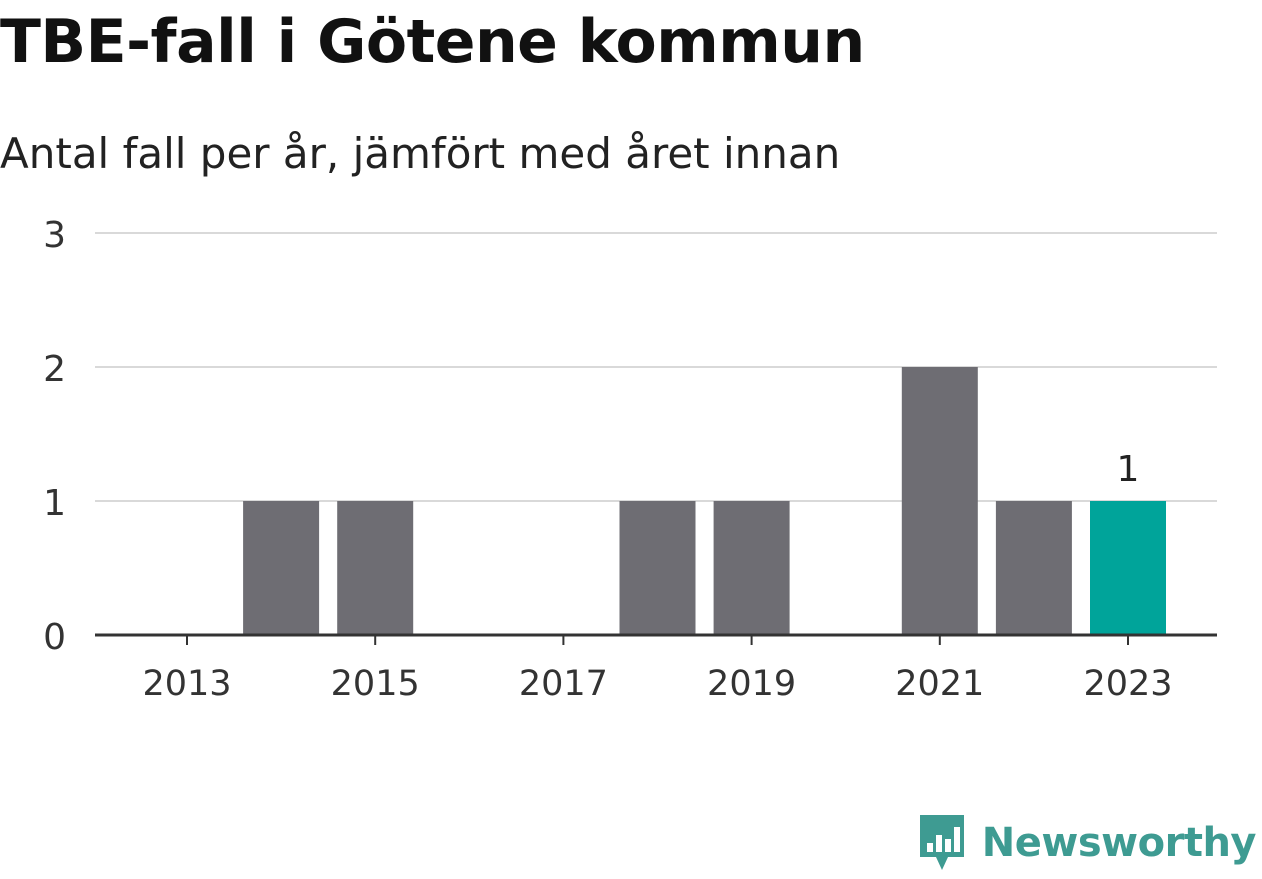  What do you see at coordinates (54, 369) in the screenshot?
I see `y-tick-label: 2` at bounding box center [54, 369].